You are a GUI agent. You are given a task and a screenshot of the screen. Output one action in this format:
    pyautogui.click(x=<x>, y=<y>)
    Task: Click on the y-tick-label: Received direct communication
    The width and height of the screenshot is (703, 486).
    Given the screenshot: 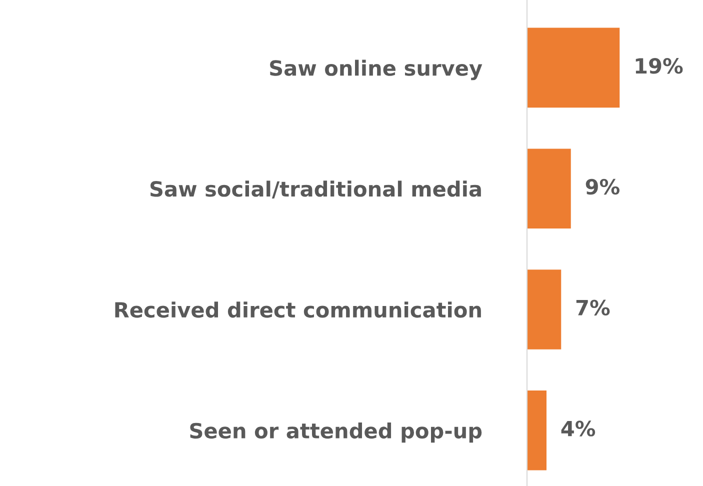 What is the action you would take?
    pyautogui.click(x=298, y=310)
    